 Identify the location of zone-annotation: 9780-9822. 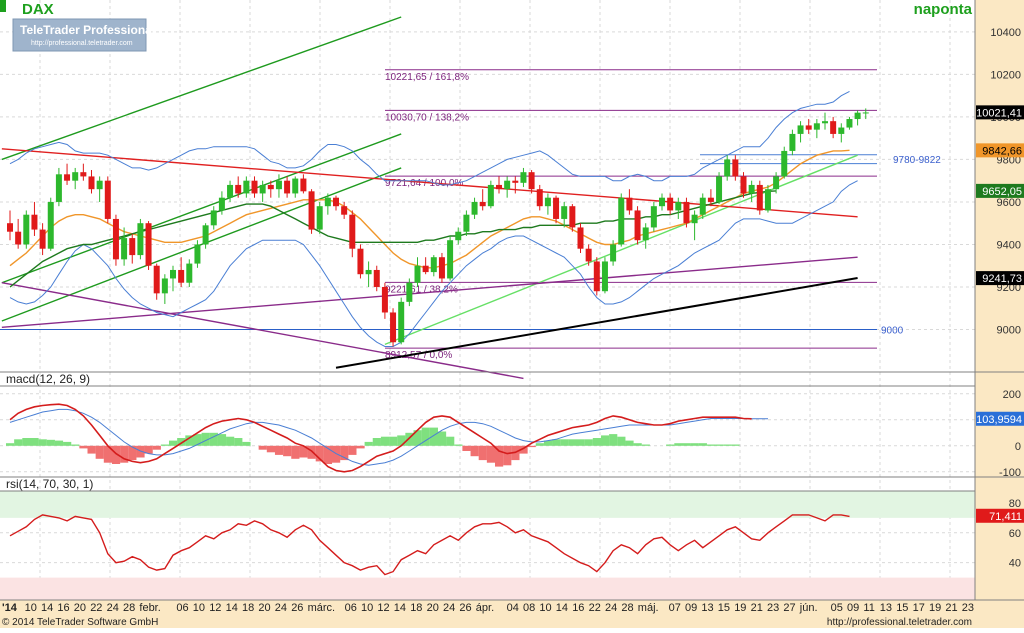
(917, 160).